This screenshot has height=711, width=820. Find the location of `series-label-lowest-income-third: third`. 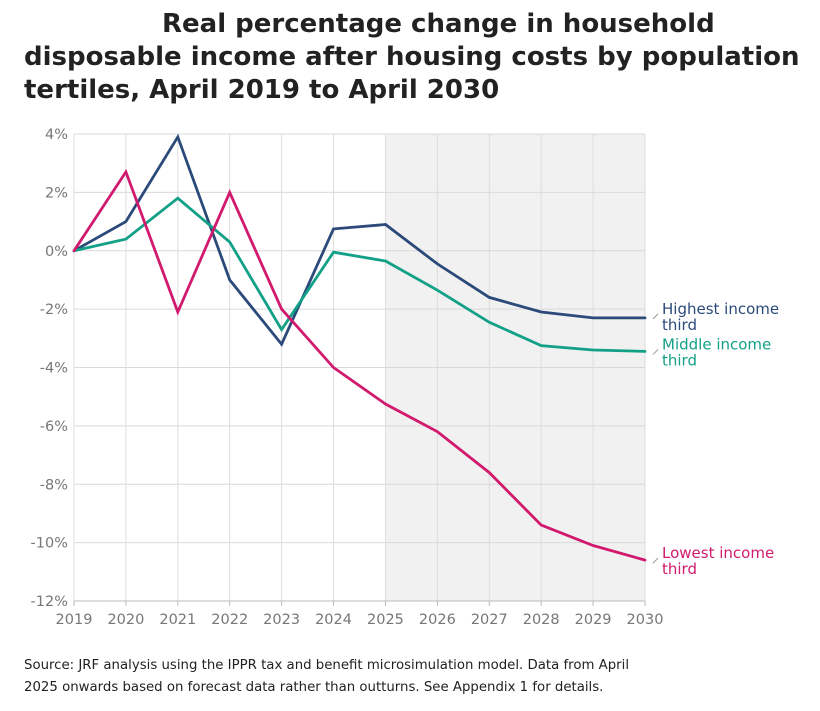

series-label-lowest-income-third: third is located at coordinates (679, 569).